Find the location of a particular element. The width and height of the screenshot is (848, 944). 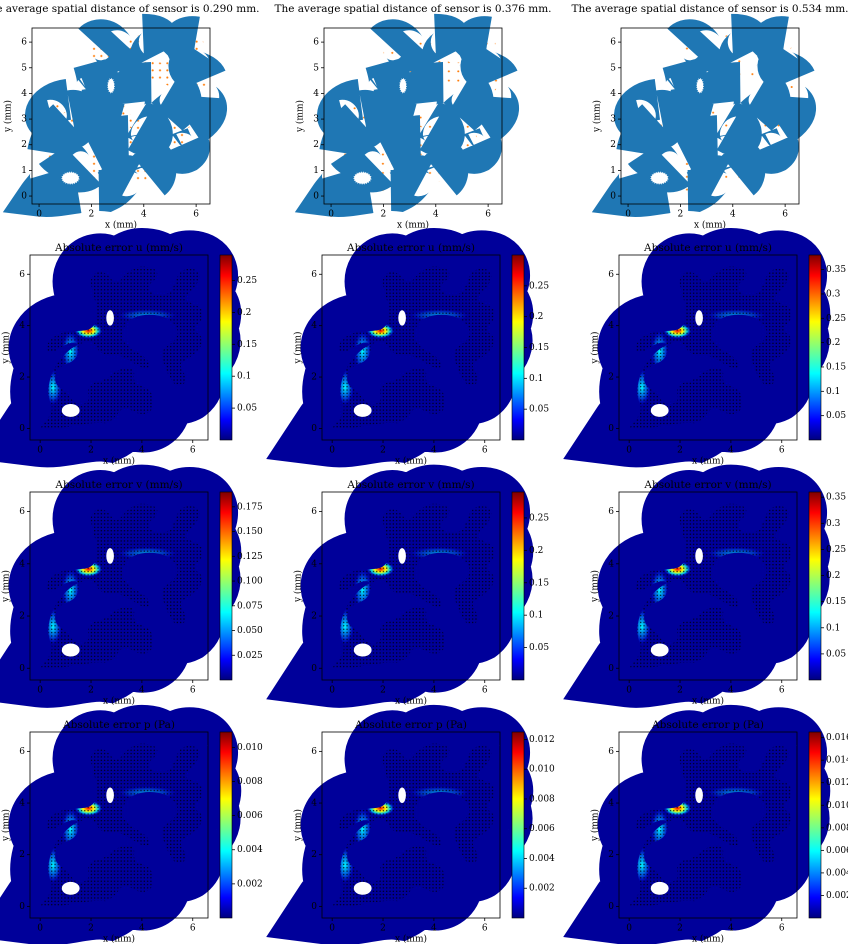

x-tick-label: 6 is located at coordinates (488, 215).